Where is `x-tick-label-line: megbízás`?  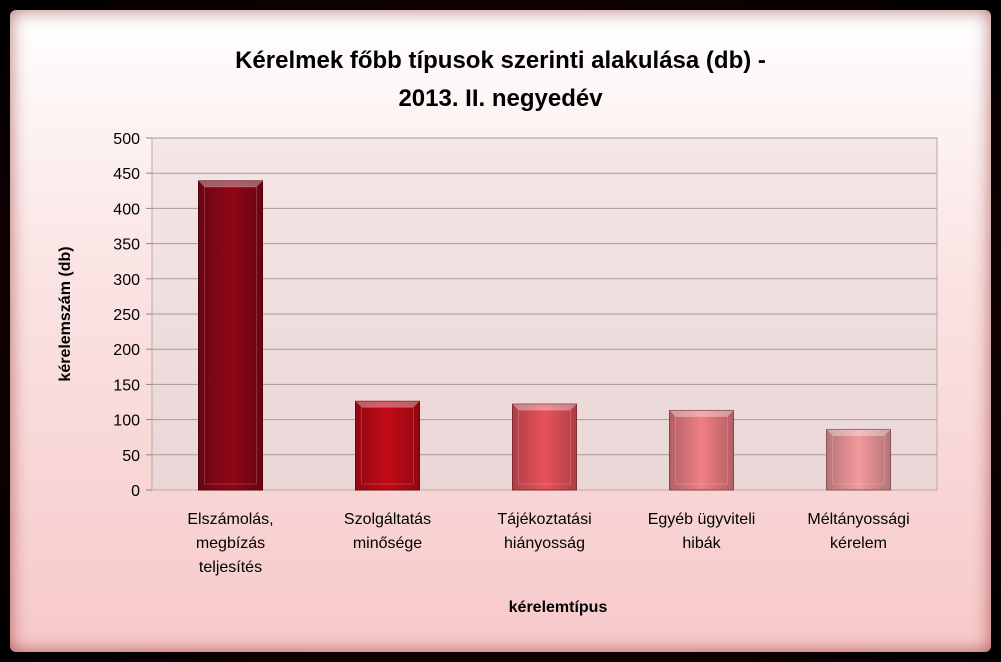
x-tick-label-line: megbízás is located at coordinates (230, 543).